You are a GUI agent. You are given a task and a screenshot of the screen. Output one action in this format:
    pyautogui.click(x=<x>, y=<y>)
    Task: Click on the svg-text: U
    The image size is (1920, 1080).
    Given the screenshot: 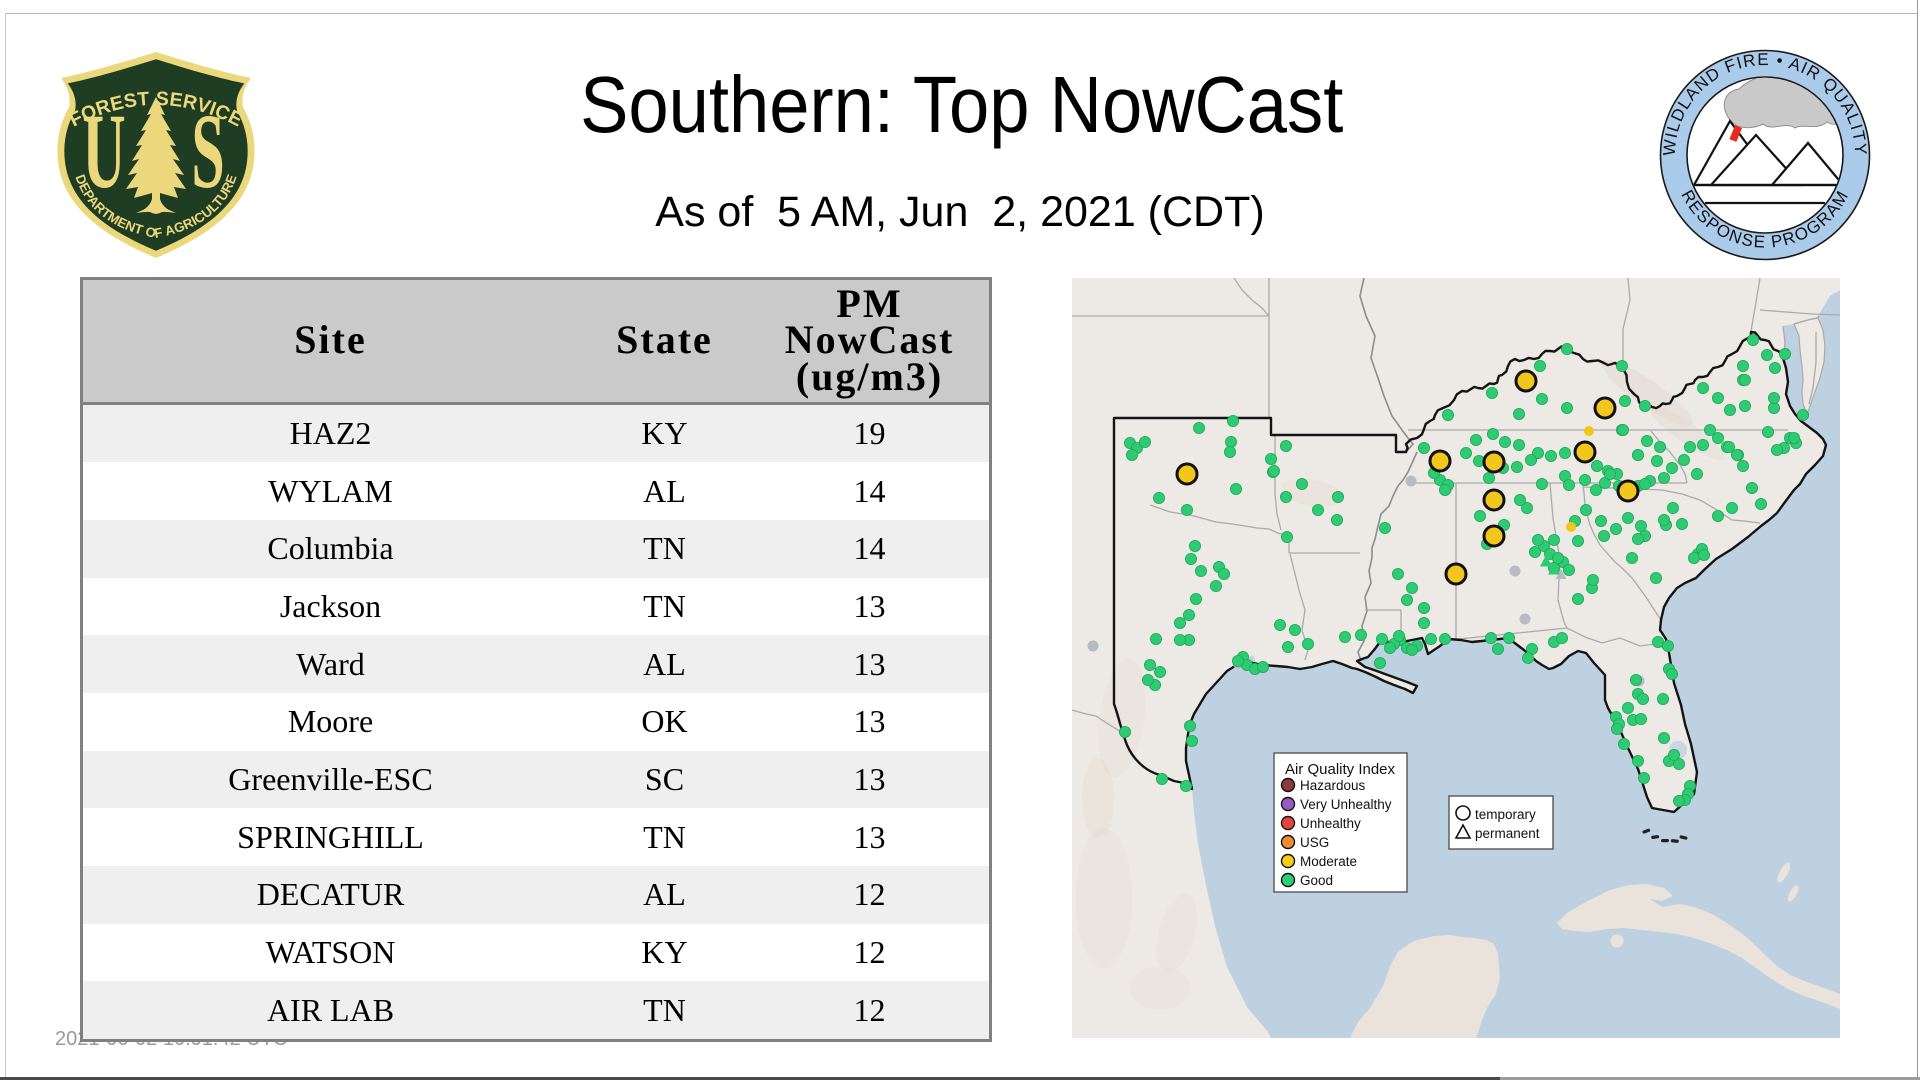 What is the action you would take?
    pyautogui.click(x=103, y=151)
    